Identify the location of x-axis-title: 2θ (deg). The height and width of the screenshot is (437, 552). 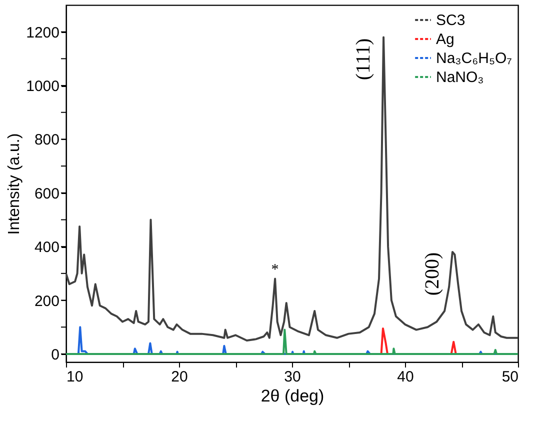
(292, 396).